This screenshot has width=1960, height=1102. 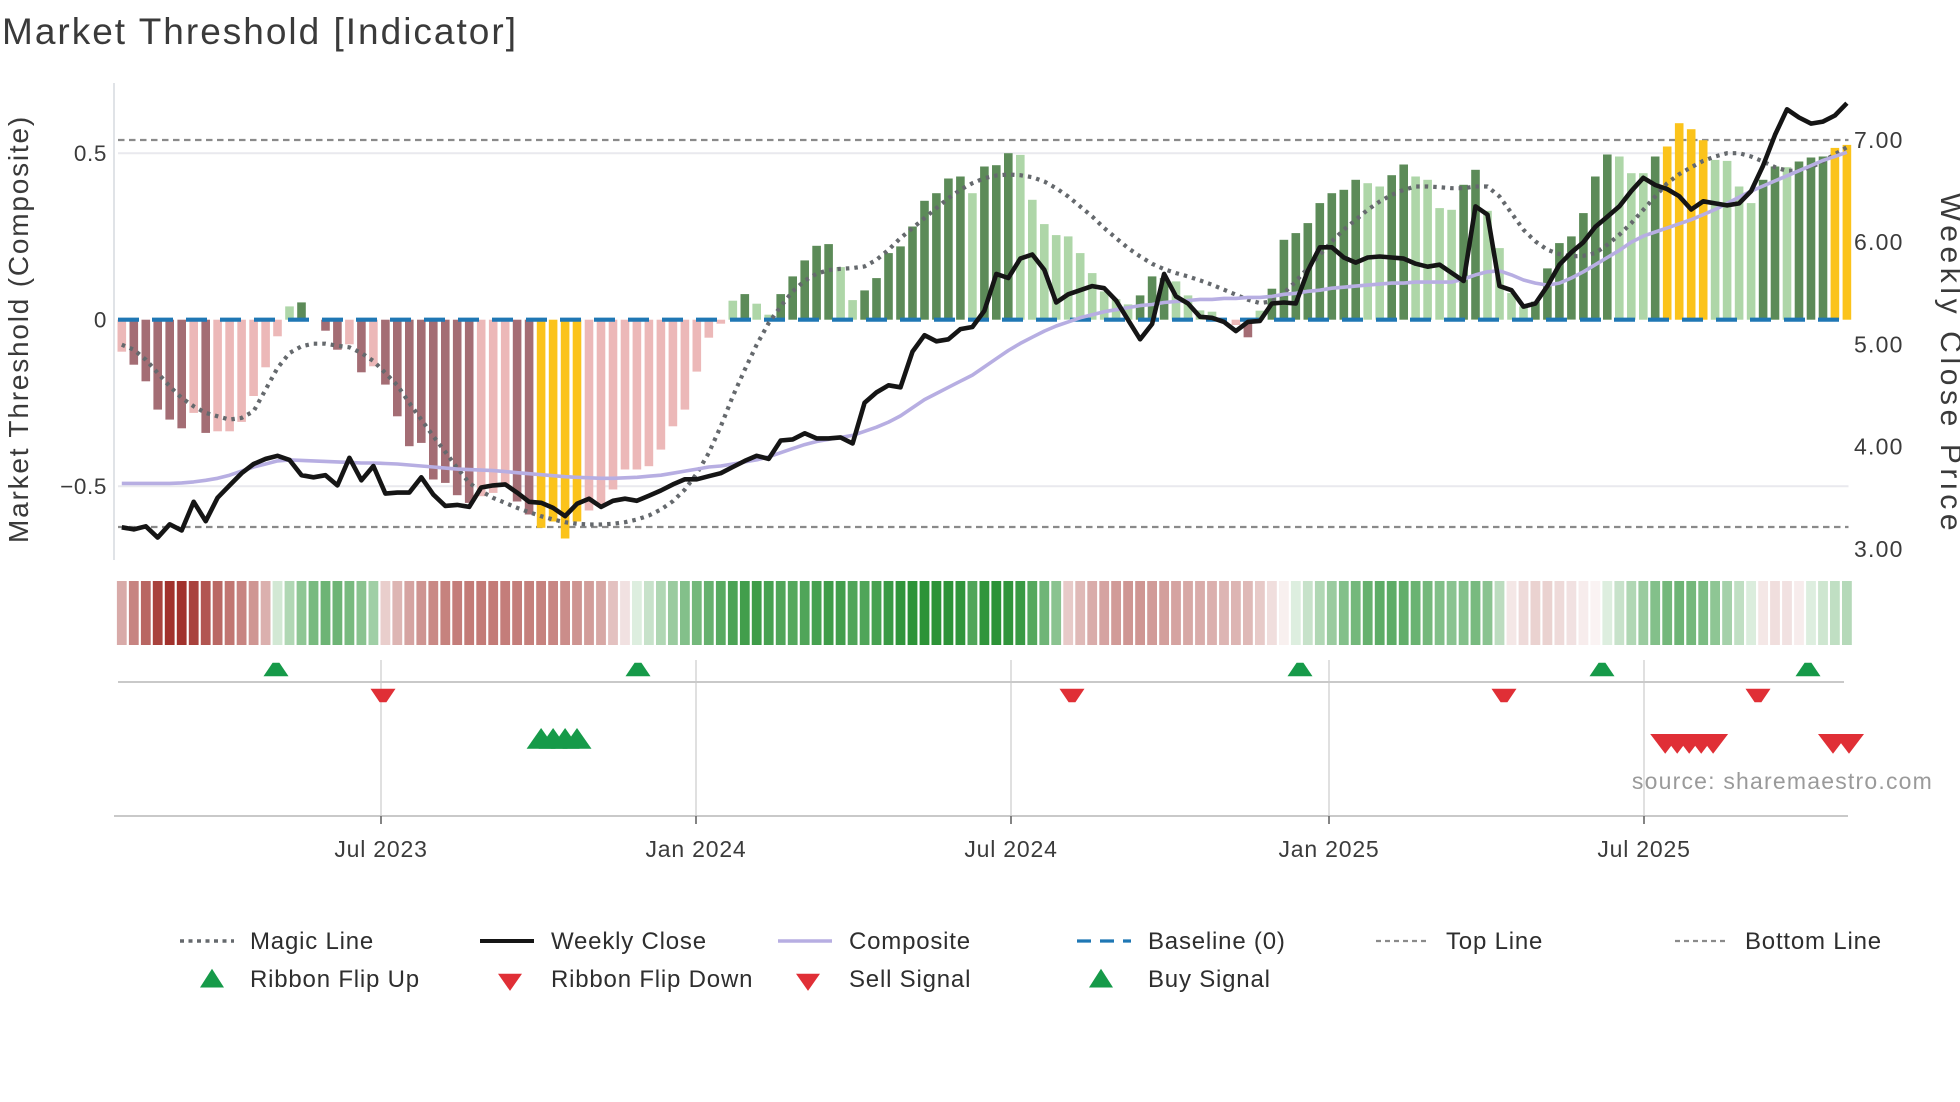 What do you see at coordinates (18, 329) in the screenshot?
I see `svg-text: Market Threshold (Composite)` at bounding box center [18, 329].